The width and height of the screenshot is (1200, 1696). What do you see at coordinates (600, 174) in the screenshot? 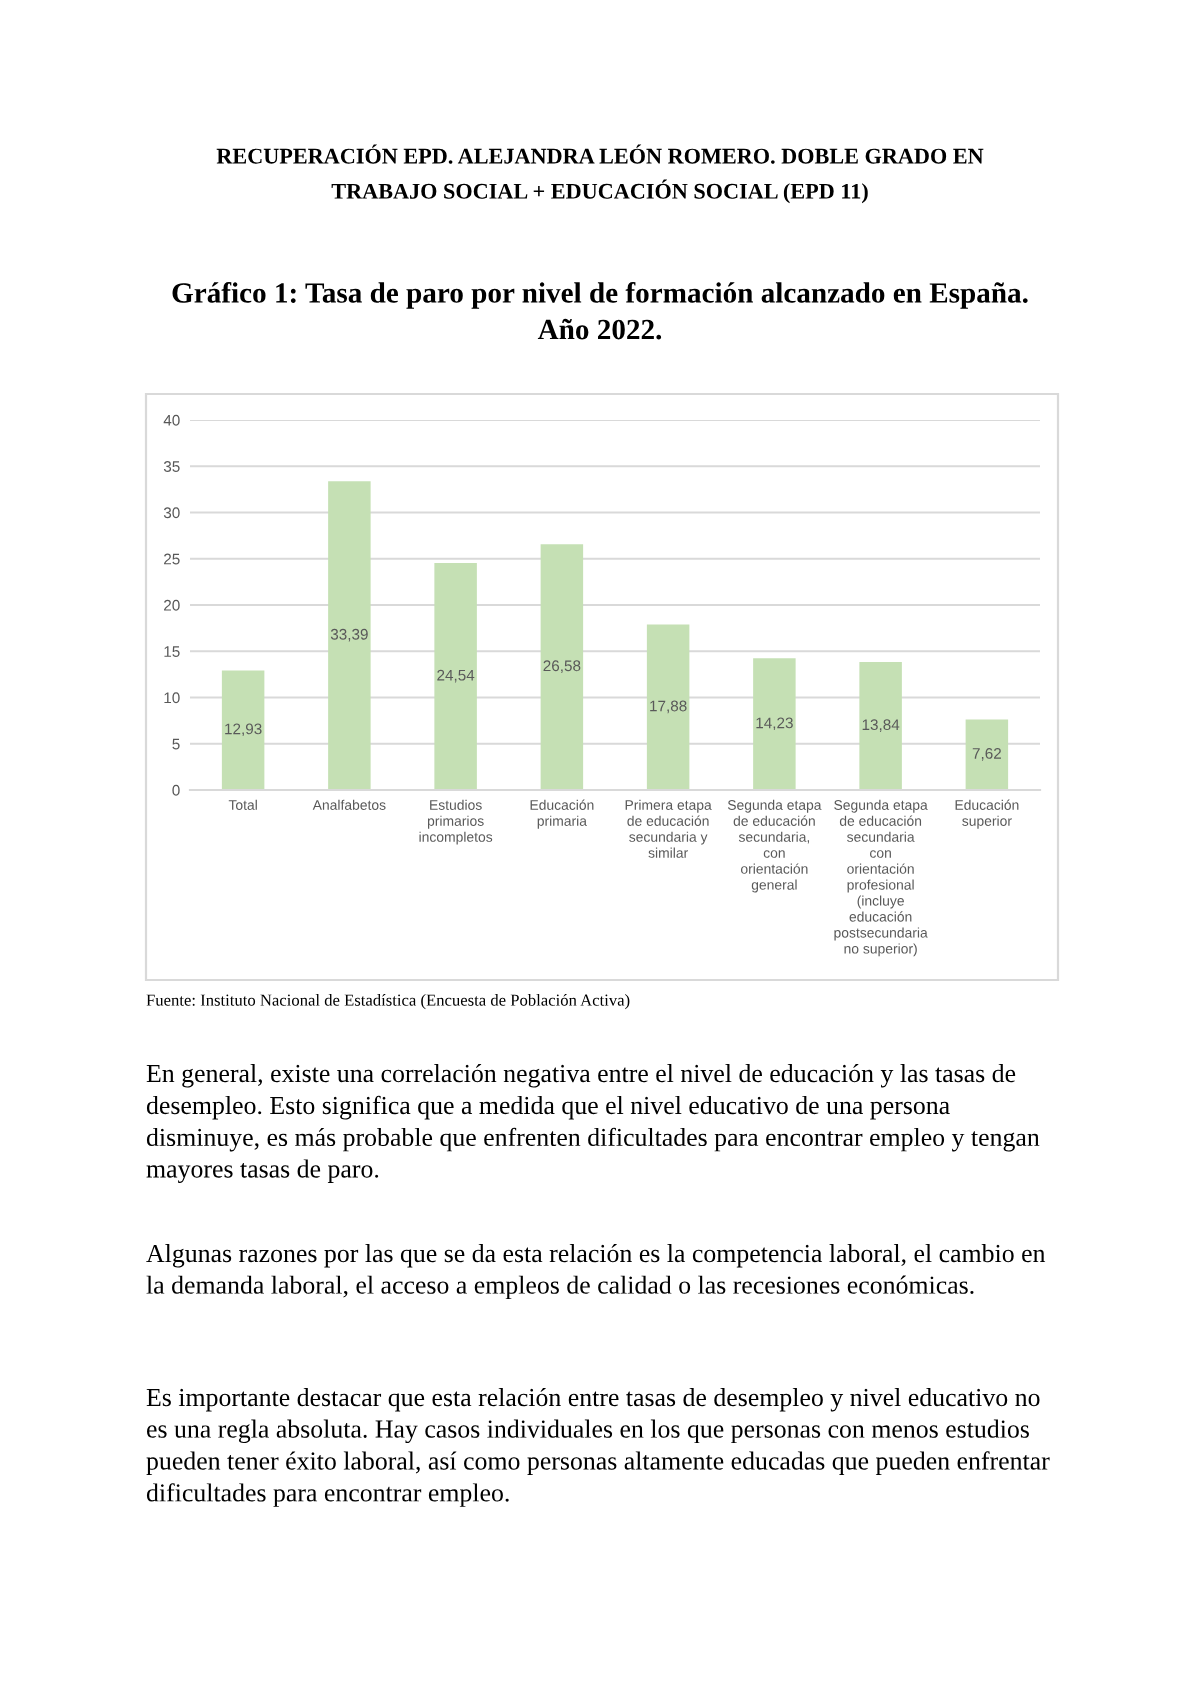
I see `text: RECUPERACIÓN EPD. ALEJANDRA LEÓN ROMERO. DOBLE GRADO EN TRABAJO SOCIAL + EDUCACIÓN SOCIAL (EPD 11)` at bounding box center [600, 174].